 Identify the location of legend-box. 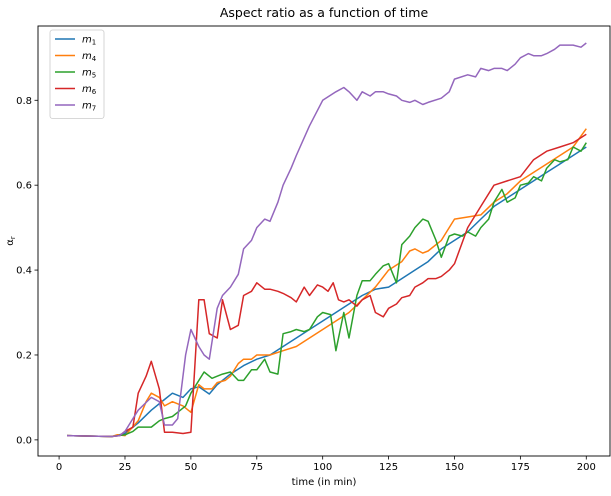
(77, 74).